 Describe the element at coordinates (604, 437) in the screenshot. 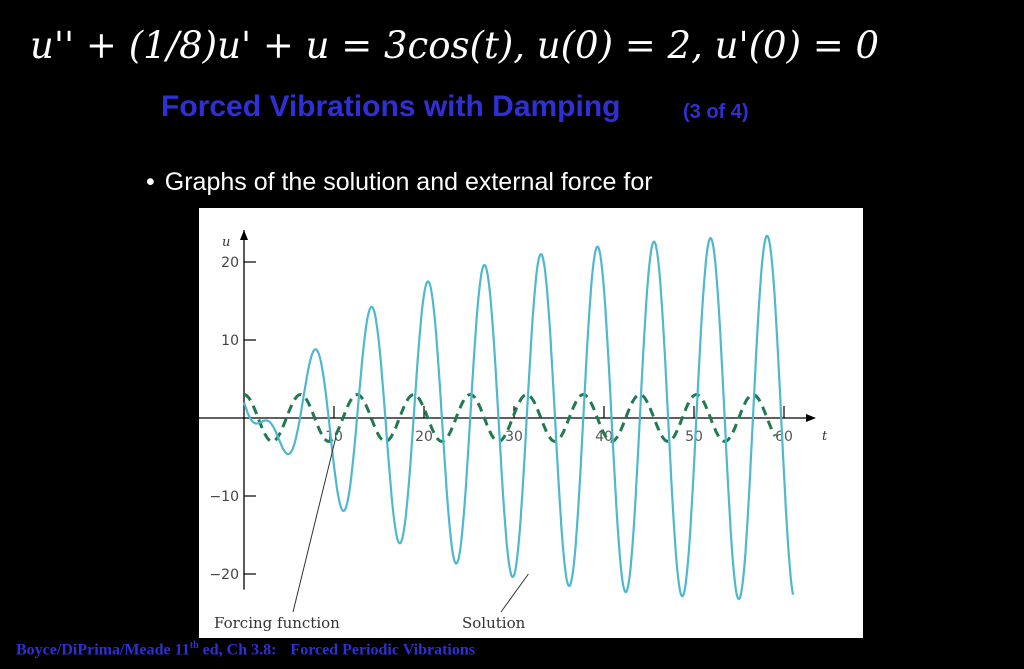

I see `x-tick-label: 40` at that location.